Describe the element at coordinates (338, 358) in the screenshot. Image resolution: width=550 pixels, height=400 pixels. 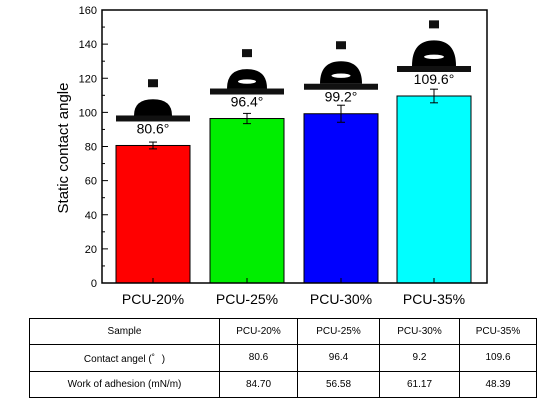
I see `table-cell: 96.4` at that location.